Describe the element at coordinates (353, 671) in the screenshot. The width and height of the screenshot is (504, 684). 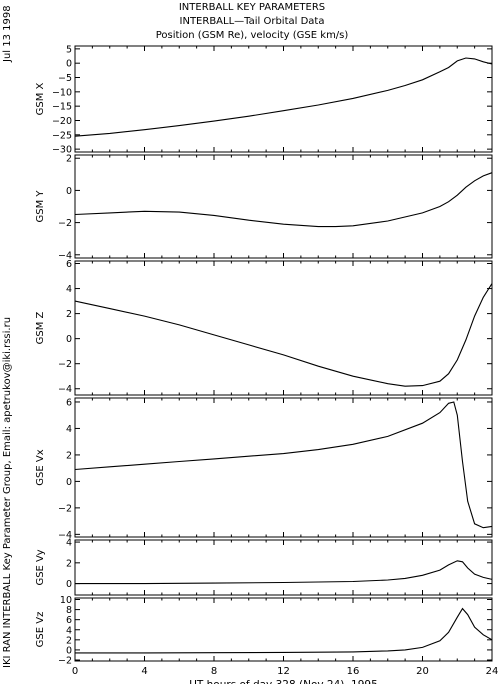
I see `x-tick-label: 16` at that location.